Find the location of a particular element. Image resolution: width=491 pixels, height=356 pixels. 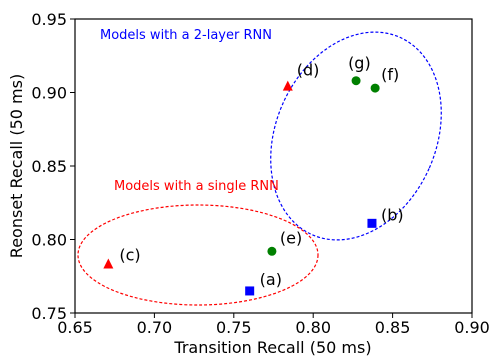

x-tick-label: 0.70 is located at coordinates (155, 327).